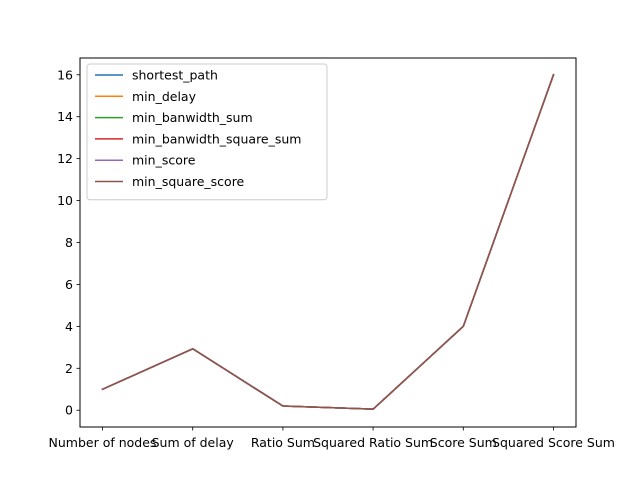  Describe the element at coordinates (69, 410) in the screenshot. I see `y-tick-label: 0` at that location.